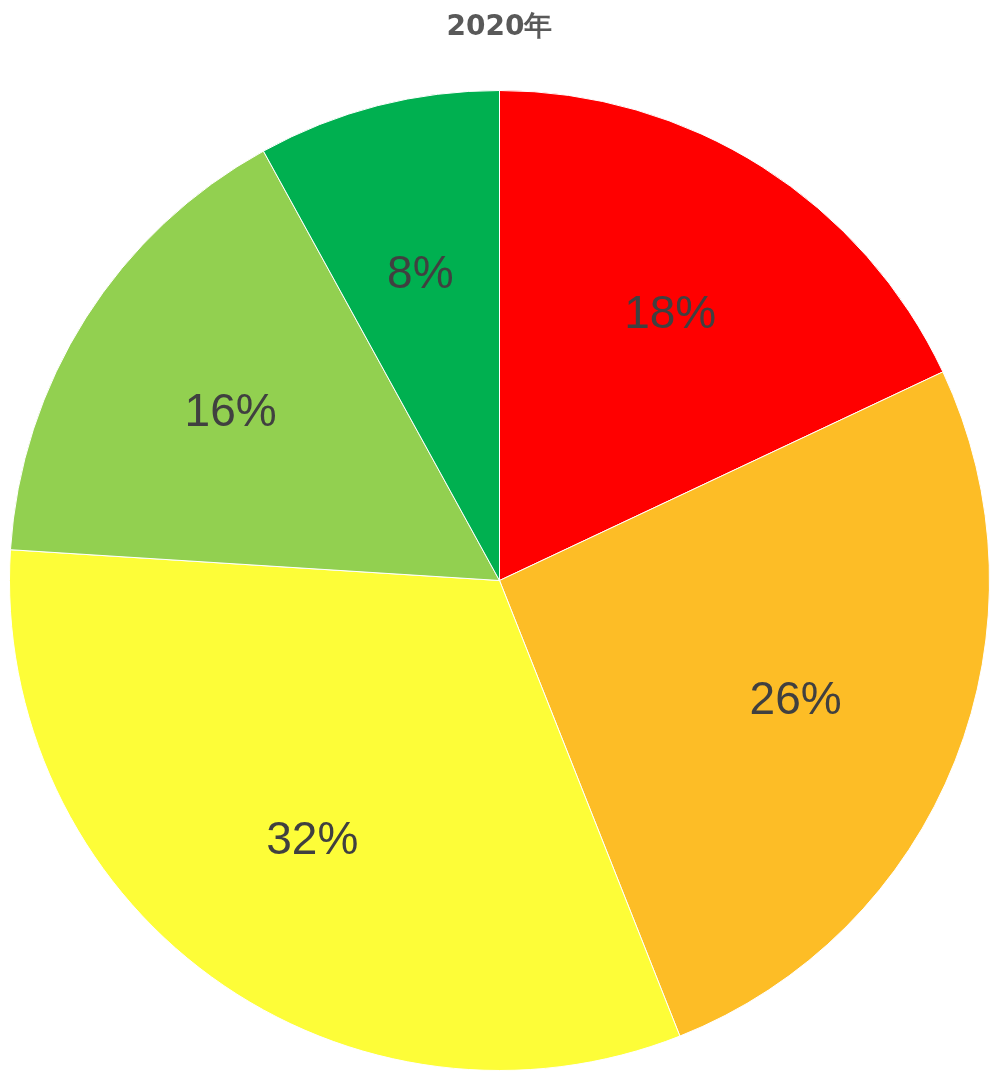 The height and width of the screenshot is (1080, 998). Describe the element at coordinates (312, 838) in the screenshot. I see `data-label: 32%` at that location.